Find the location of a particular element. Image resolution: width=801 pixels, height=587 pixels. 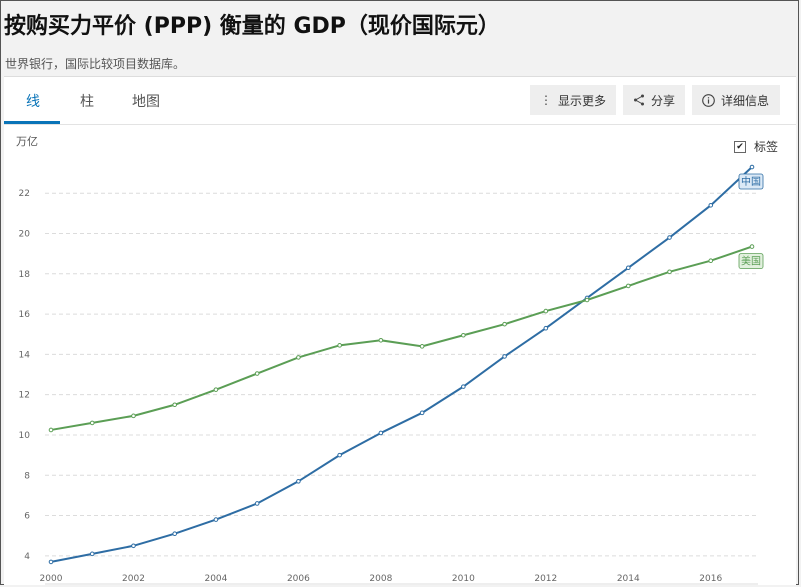

tab-bar: 线 柱 地图 ⋮ 显示更多 分享 详细信息 is located at coordinates (400, 101).